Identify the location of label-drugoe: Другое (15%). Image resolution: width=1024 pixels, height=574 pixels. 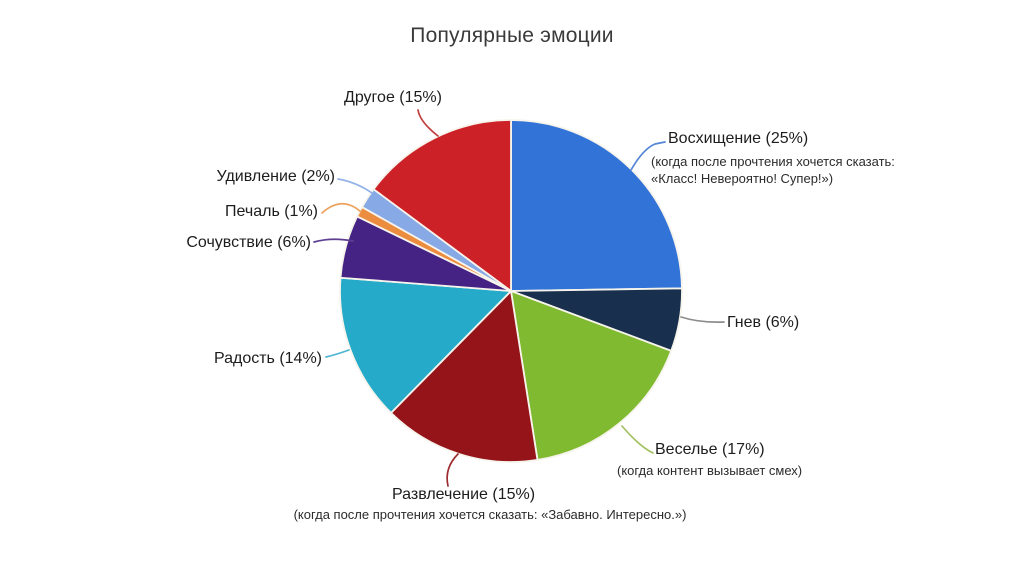
(393, 97).